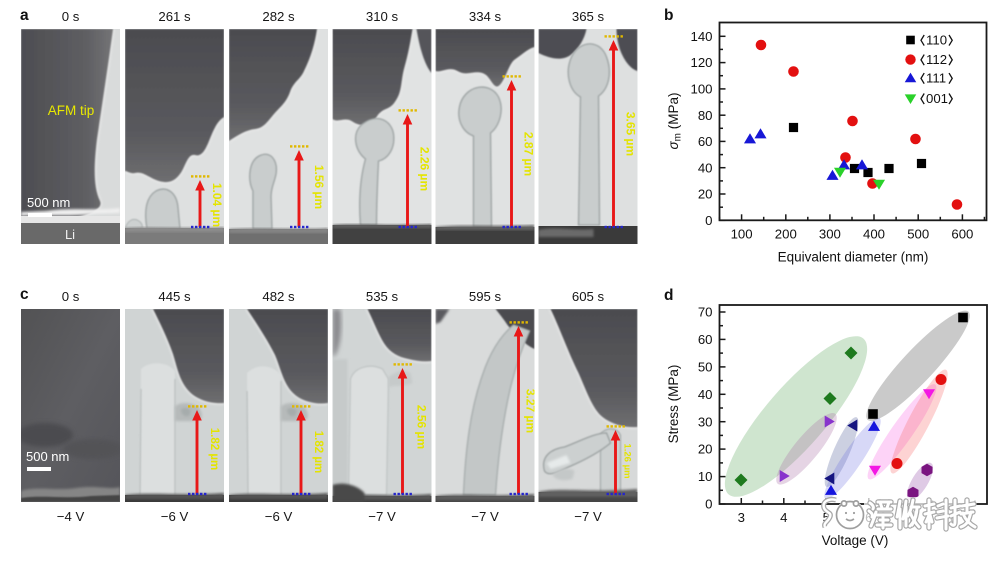 This screenshot has height=564, width=1003. Describe the element at coordinates (382, 16) in the screenshot. I see `svg-text: 310 s` at that location.